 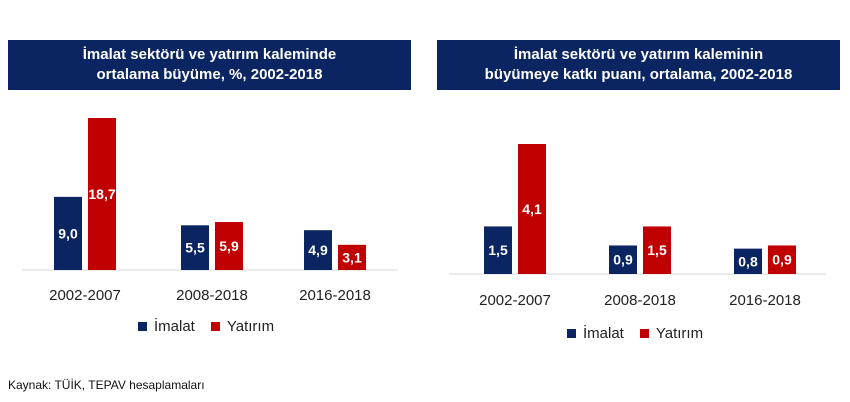 I want to click on data-label: 9,0, so click(x=68, y=233).